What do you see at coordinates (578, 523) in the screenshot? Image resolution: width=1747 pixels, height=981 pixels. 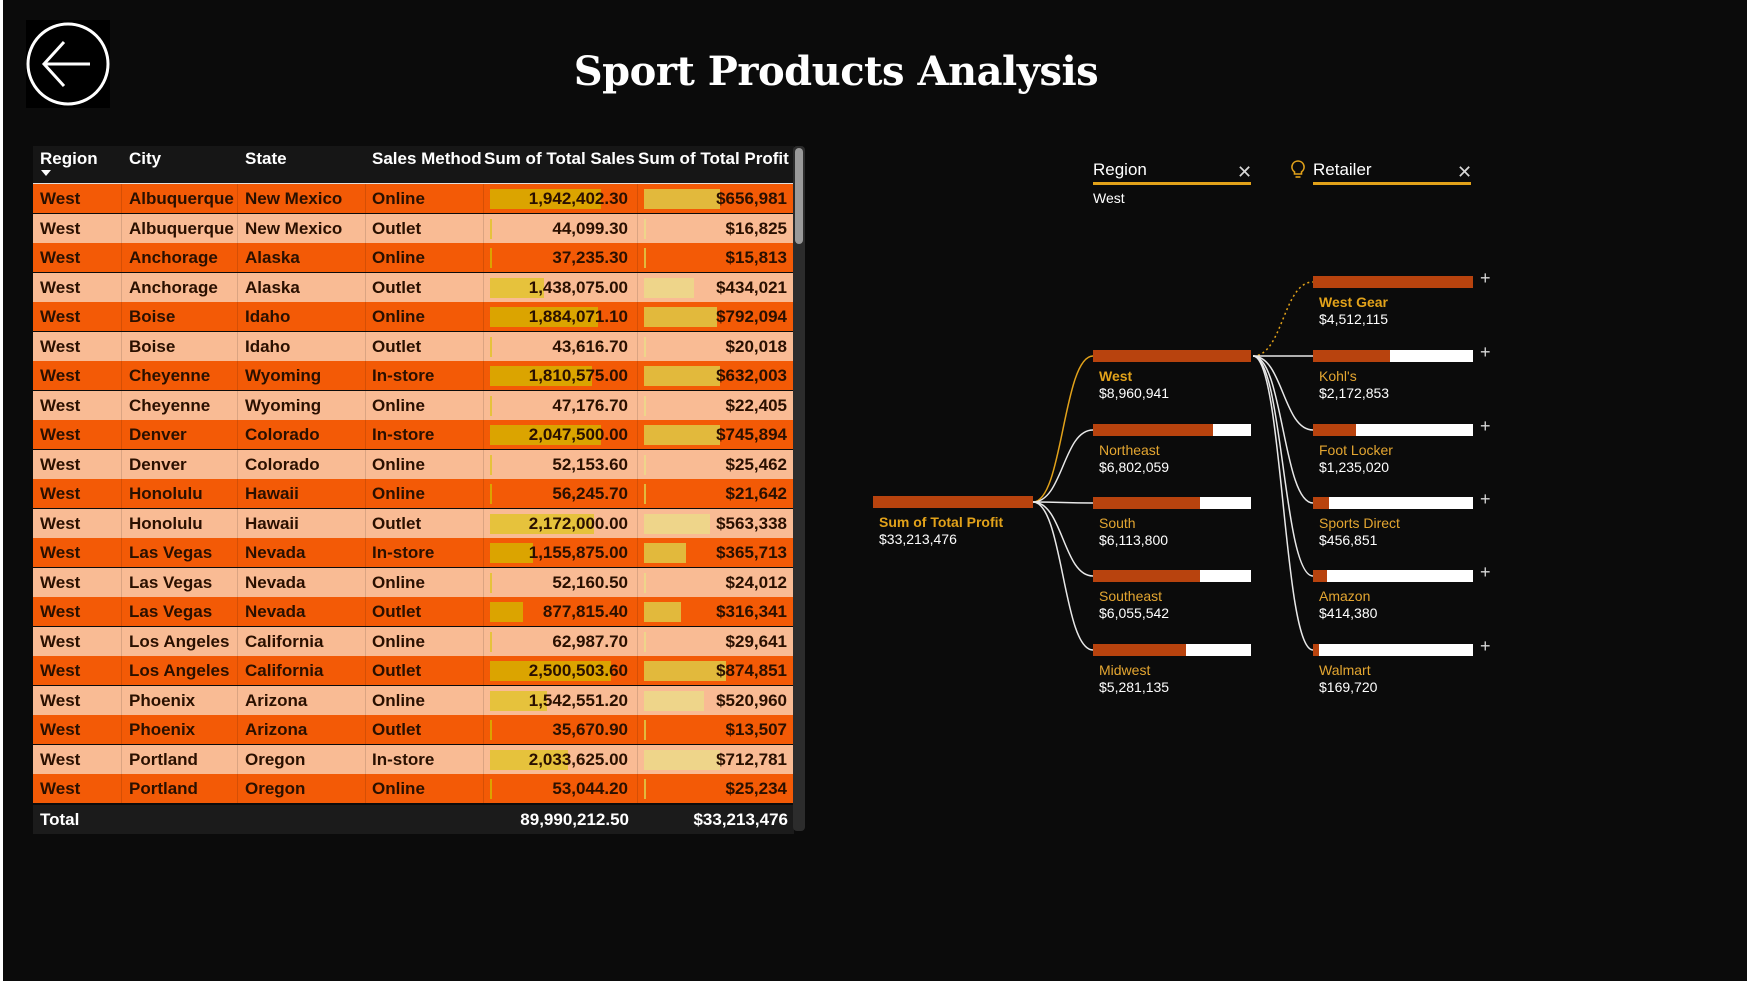 I see `total-sales-cell-text: 2,172,000.00` at bounding box center [578, 523].